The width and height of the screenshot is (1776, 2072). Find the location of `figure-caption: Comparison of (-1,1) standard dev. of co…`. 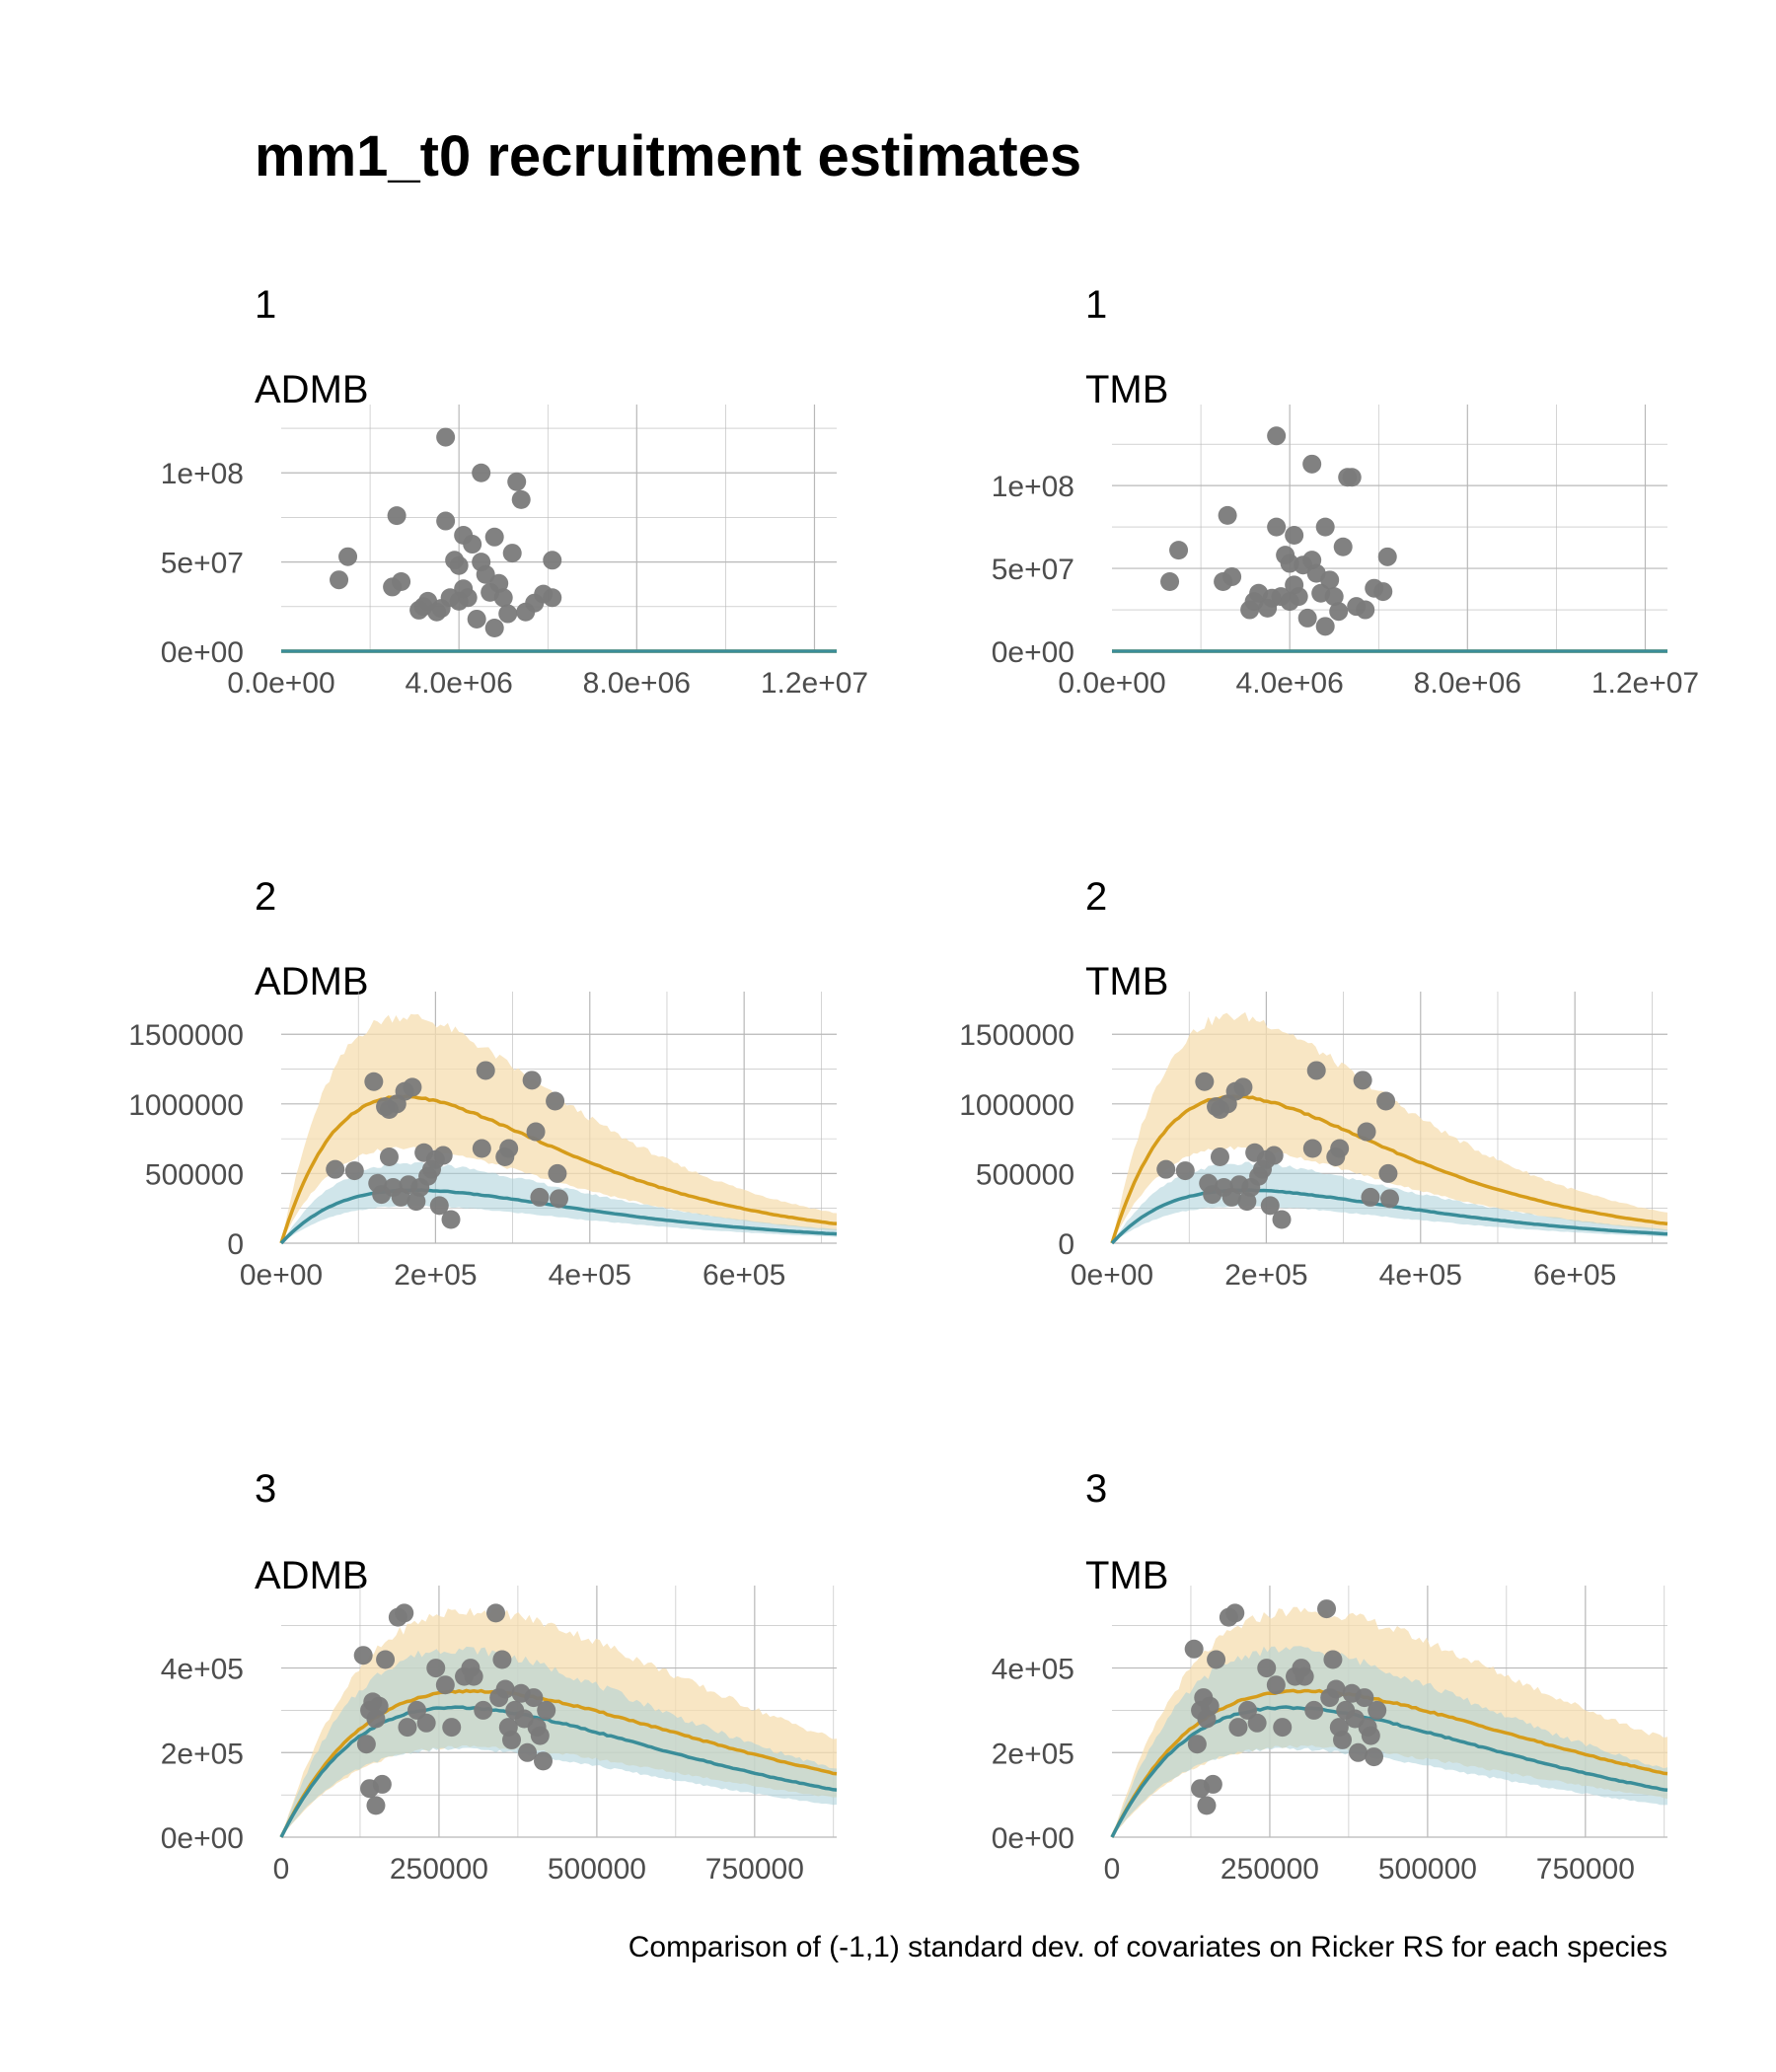

figure-caption: Comparison of (-1,1) standard dev. of co… is located at coordinates (1148, 1947).